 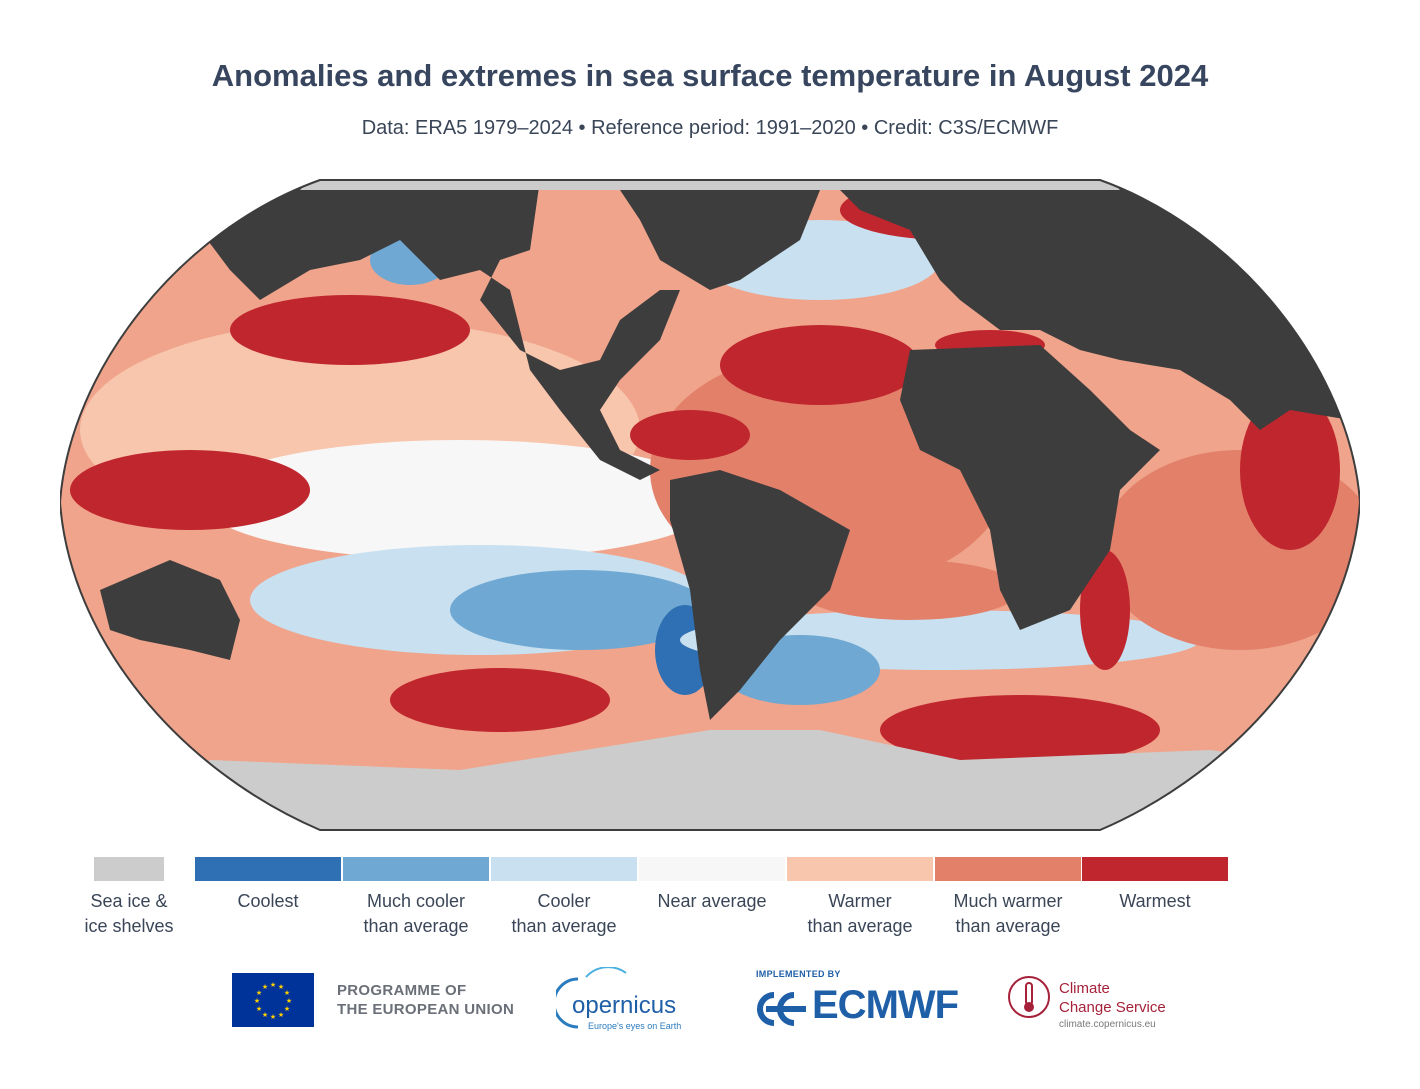 What do you see at coordinates (1290, 470) in the screenshot?
I see `anomaly-warmest-indian` at bounding box center [1290, 470].